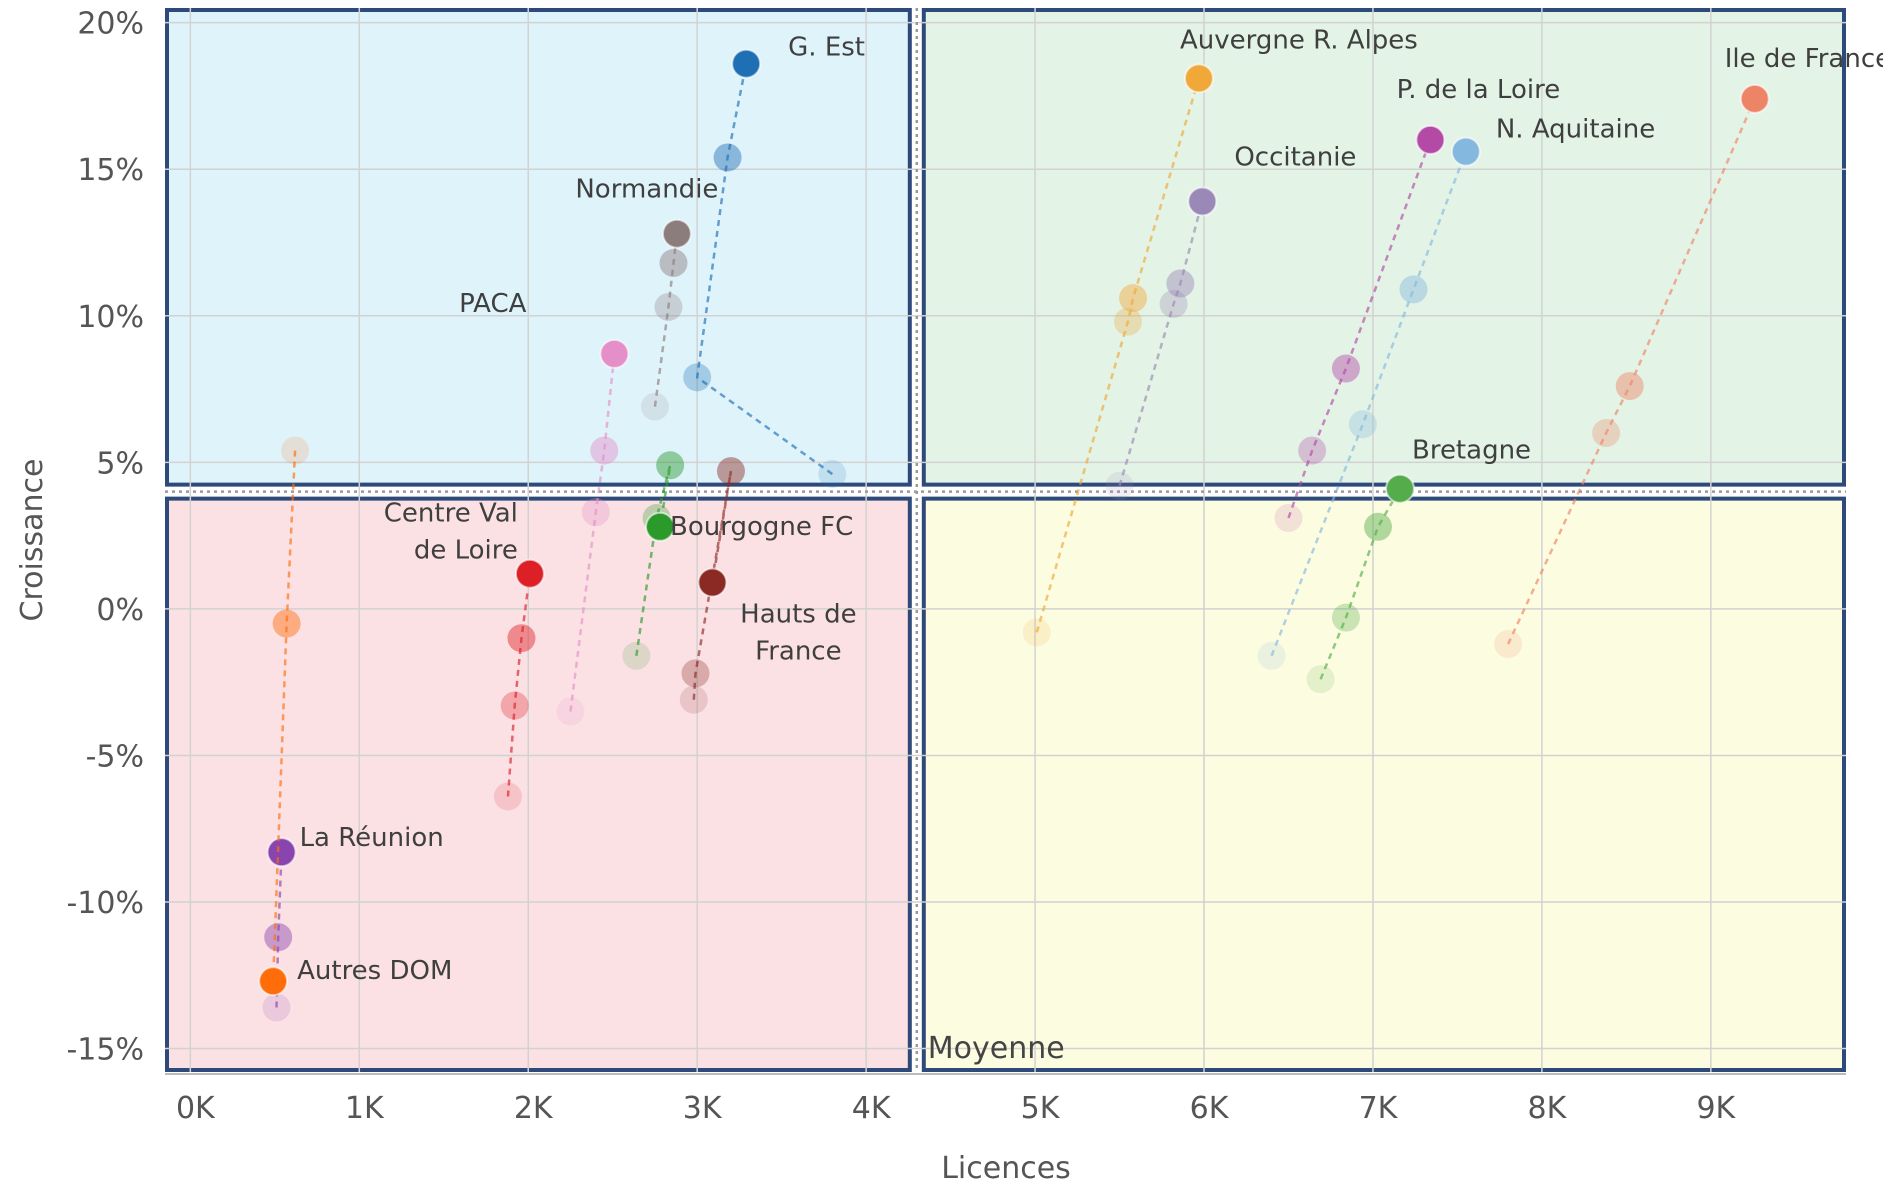 The height and width of the screenshot is (1182, 1883). What do you see at coordinates (1471, 451) in the screenshot?
I see `point-label-line: Bretagne` at bounding box center [1471, 451].